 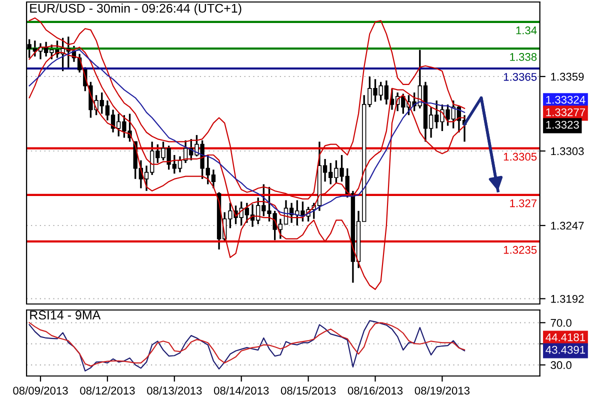 I want to click on ref-line-label: 1.3235, so click(x=520, y=250).